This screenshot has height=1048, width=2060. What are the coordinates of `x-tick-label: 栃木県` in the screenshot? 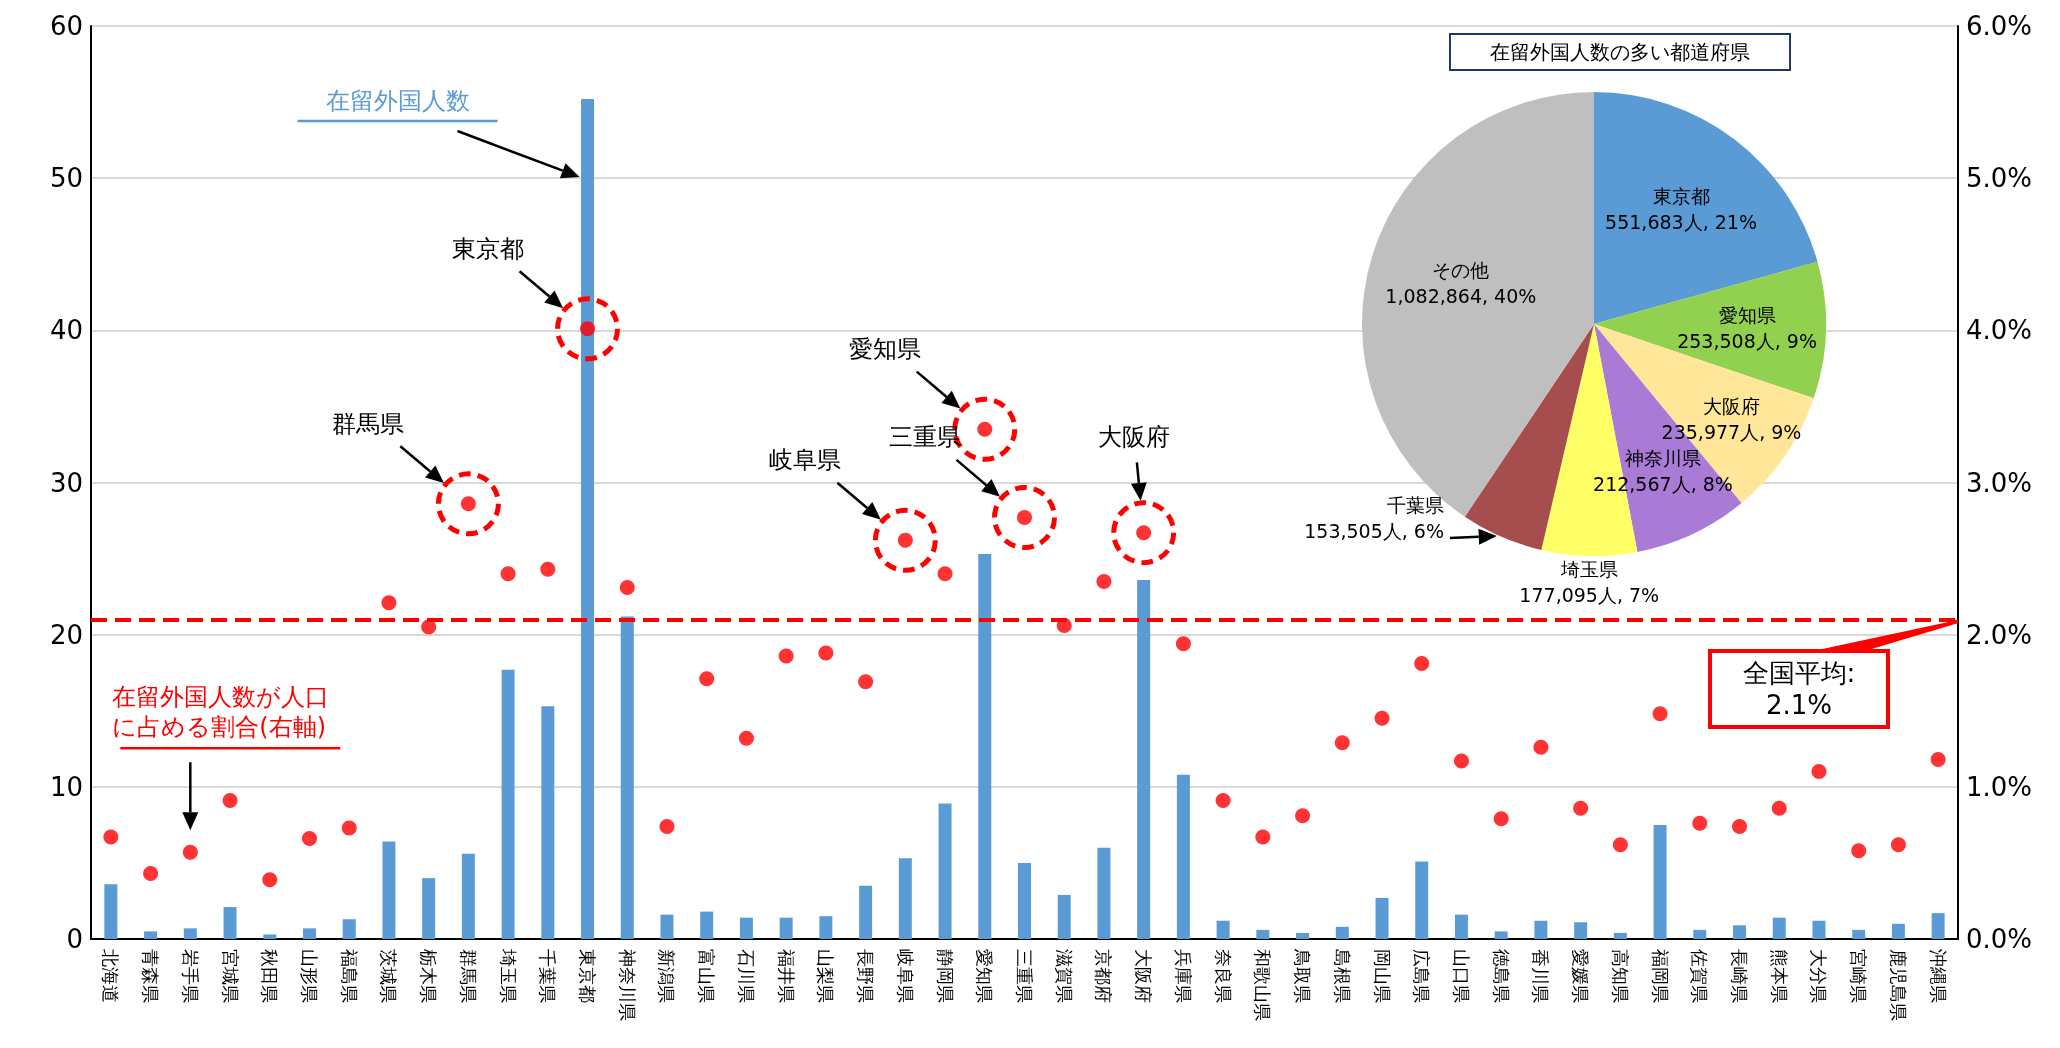 It's located at (429, 976).